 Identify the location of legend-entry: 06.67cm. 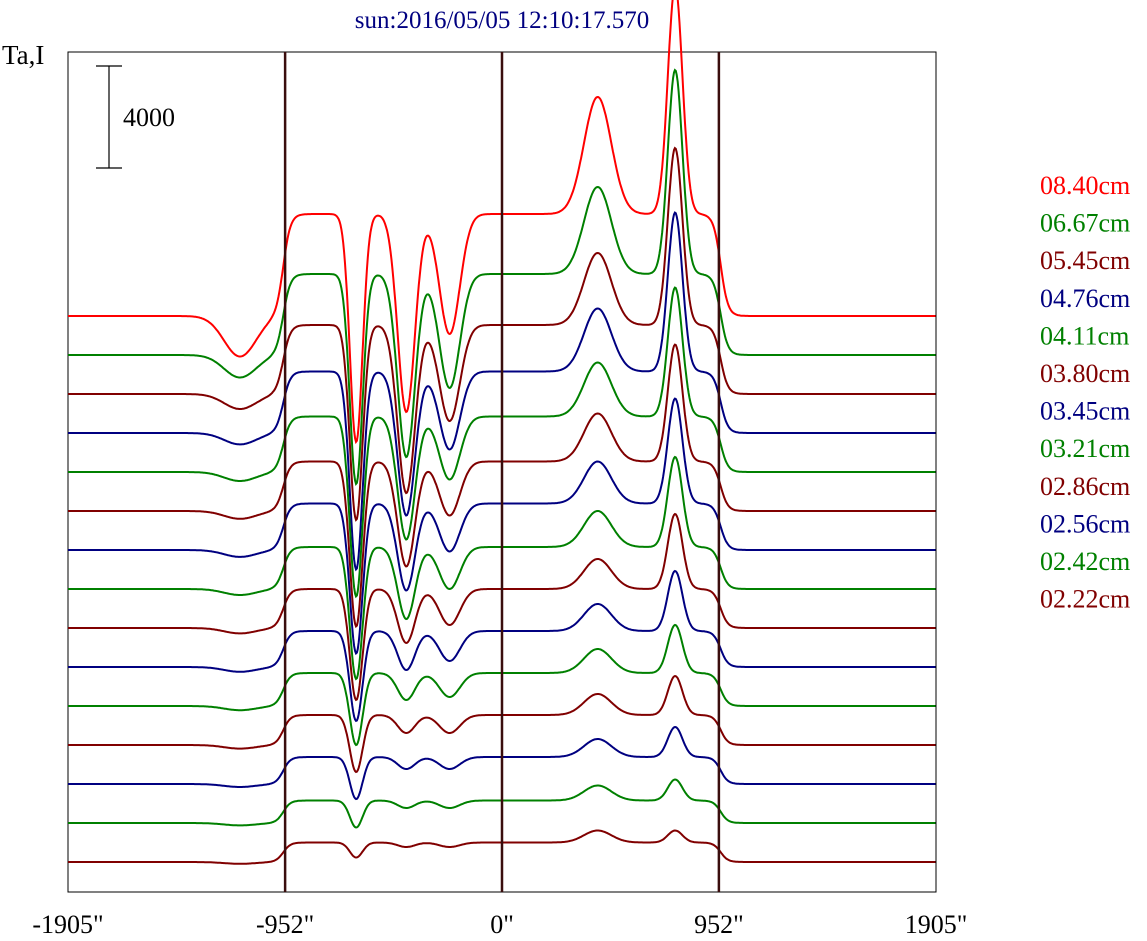
(1085, 223).